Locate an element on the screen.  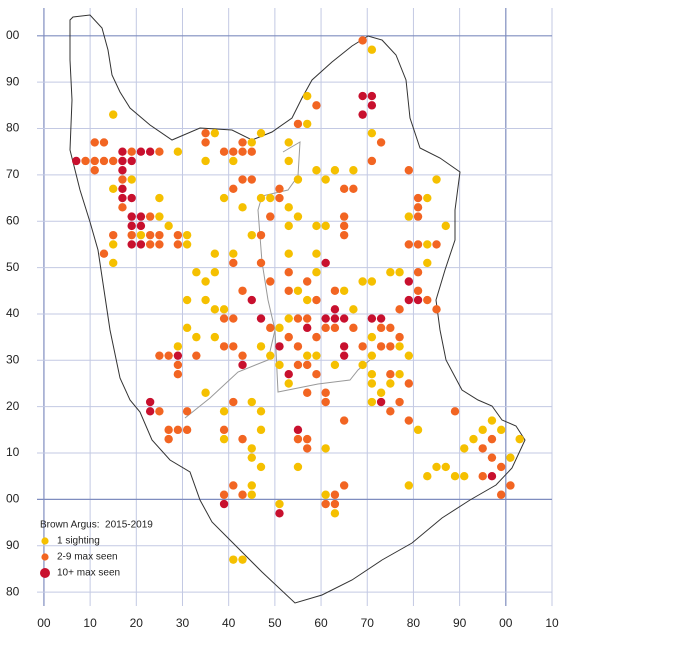
y-tick-label: 80 is located at coordinates (13, 128).